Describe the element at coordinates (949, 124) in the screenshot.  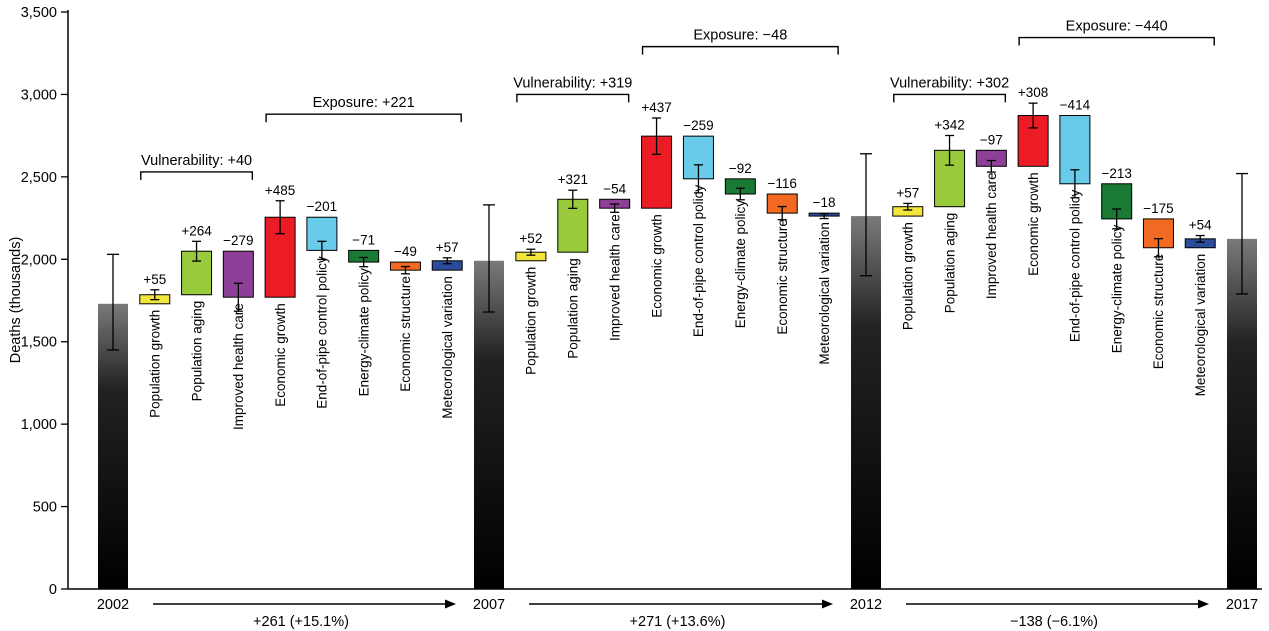
I see `bar-value-label: +342` at that location.